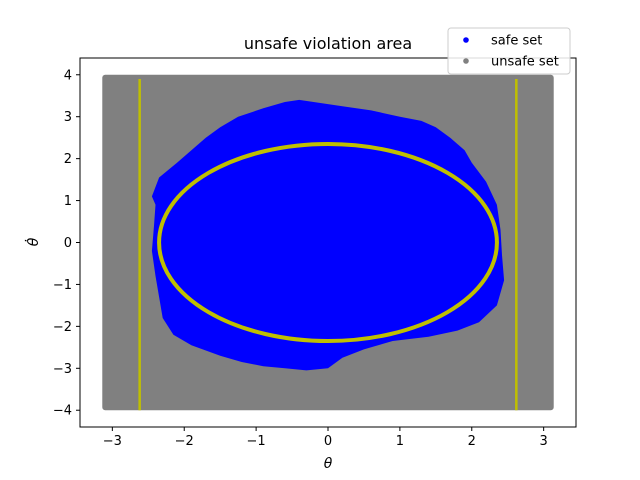 The height and width of the screenshot is (480, 640). Describe the element at coordinates (516, 41) in the screenshot. I see `legend-label: safe set` at that location.